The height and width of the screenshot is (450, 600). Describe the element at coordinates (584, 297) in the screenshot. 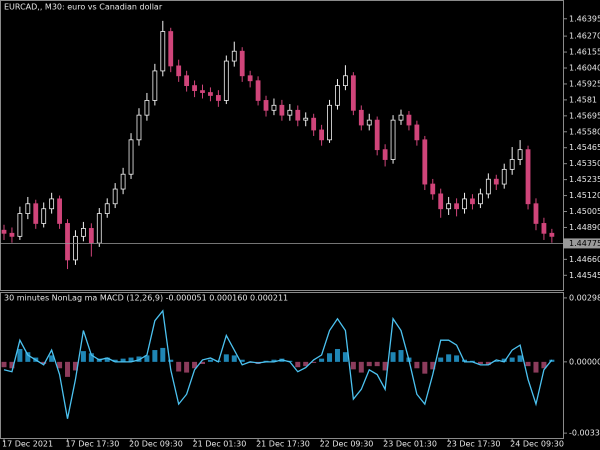

I see `y-tick-label: 0.002981` at that location.